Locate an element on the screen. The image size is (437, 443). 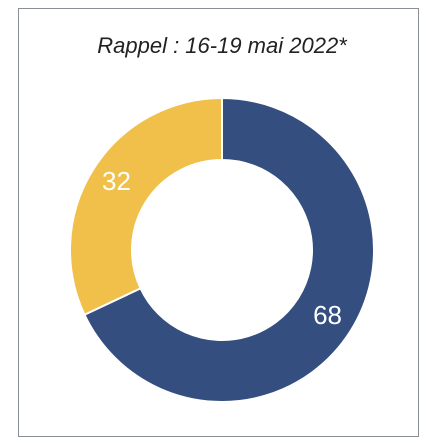
chart-title: Rappel : 16-19 mai 2022* is located at coordinates (222, 45).